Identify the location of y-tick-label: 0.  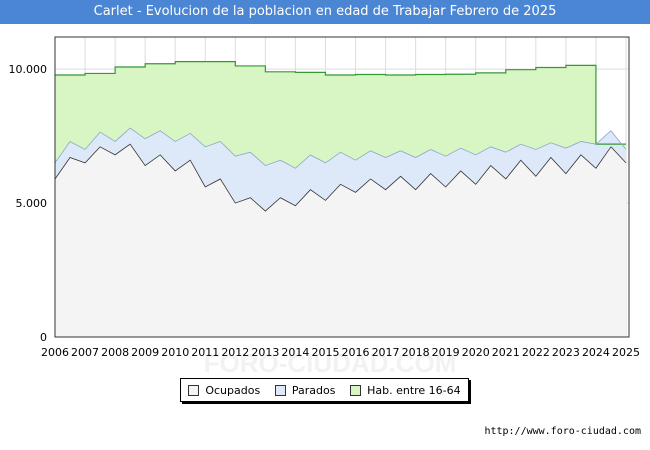
(43, 337).